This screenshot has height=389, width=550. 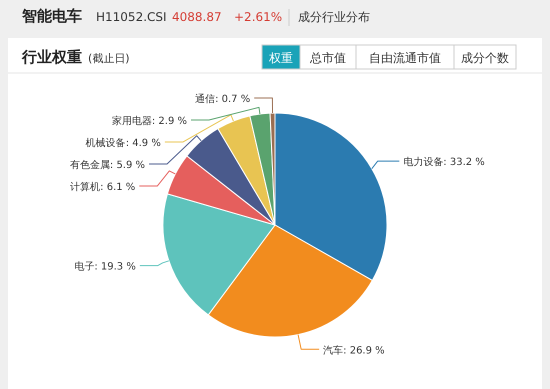 I want to click on text: +2.61%, so click(x=258, y=17).